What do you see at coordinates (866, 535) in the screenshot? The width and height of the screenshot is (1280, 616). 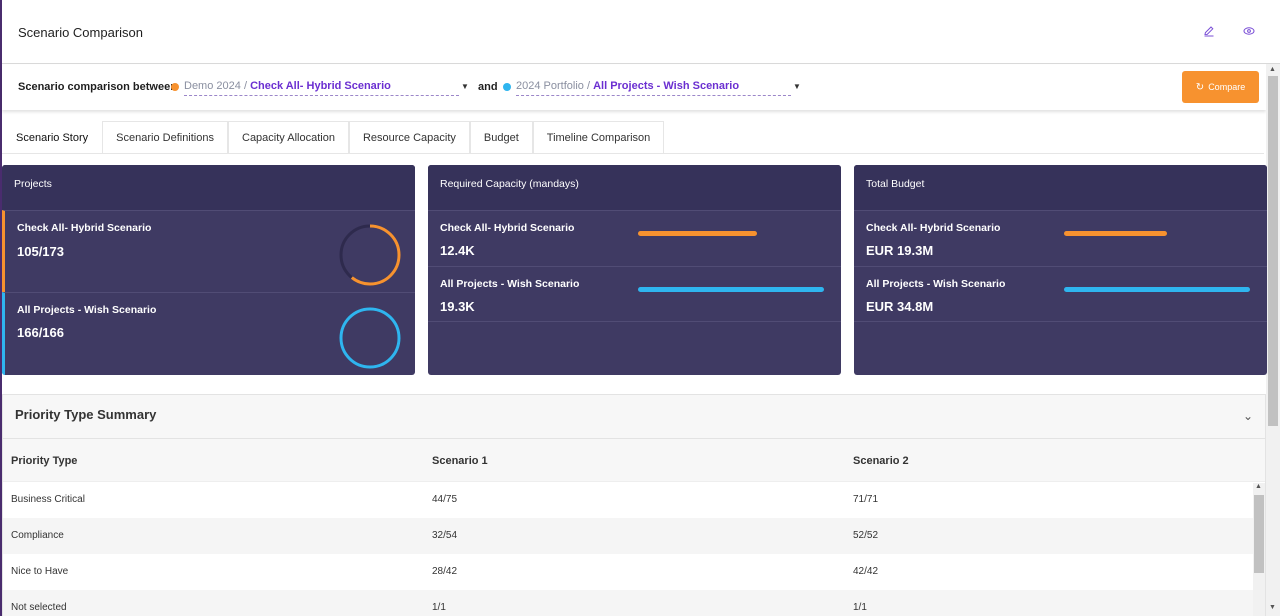 I see `row-scenario-2: 52/52` at bounding box center [866, 535].